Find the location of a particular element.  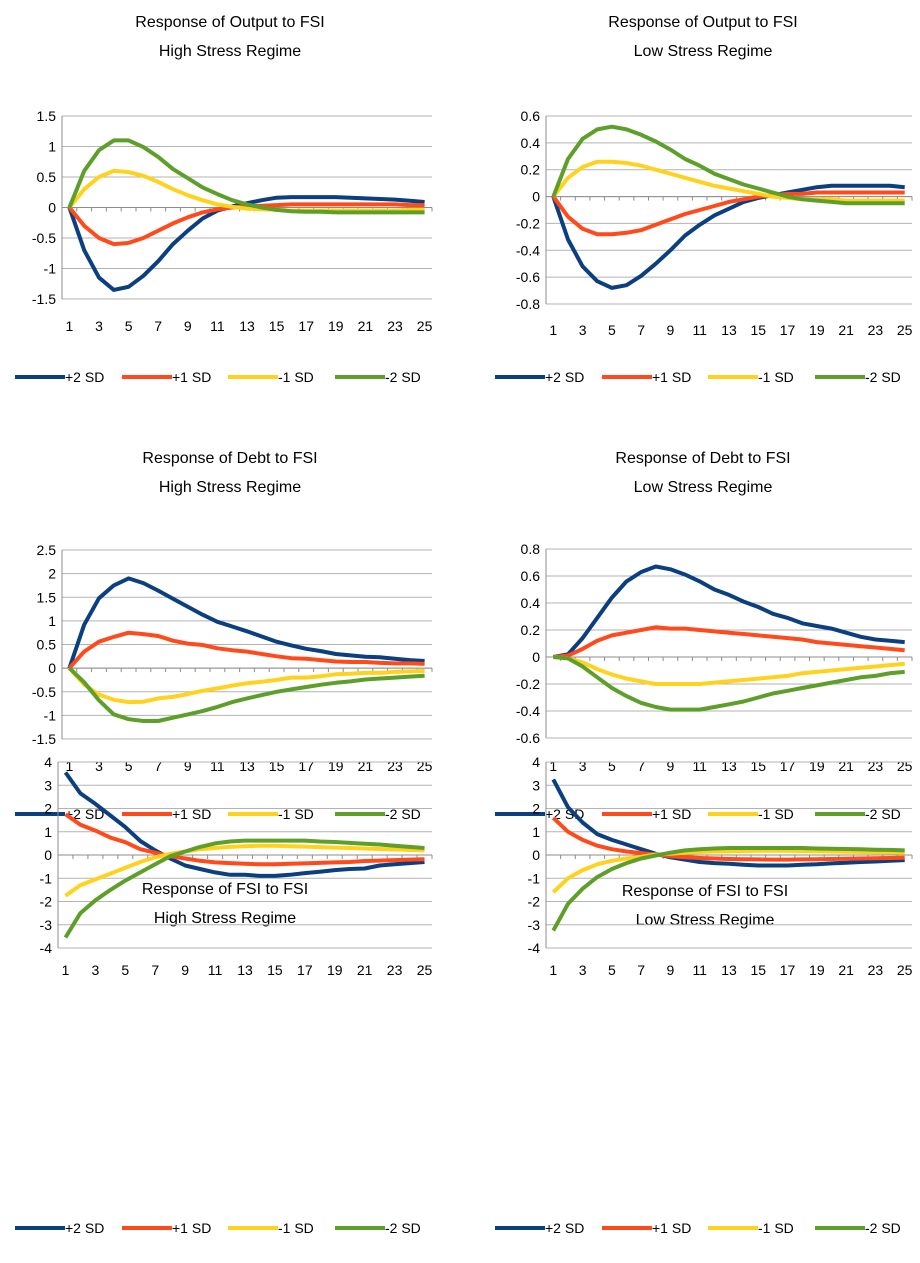

chart-title-line-1: Response of Output to FSI is located at coordinates (702, 22).